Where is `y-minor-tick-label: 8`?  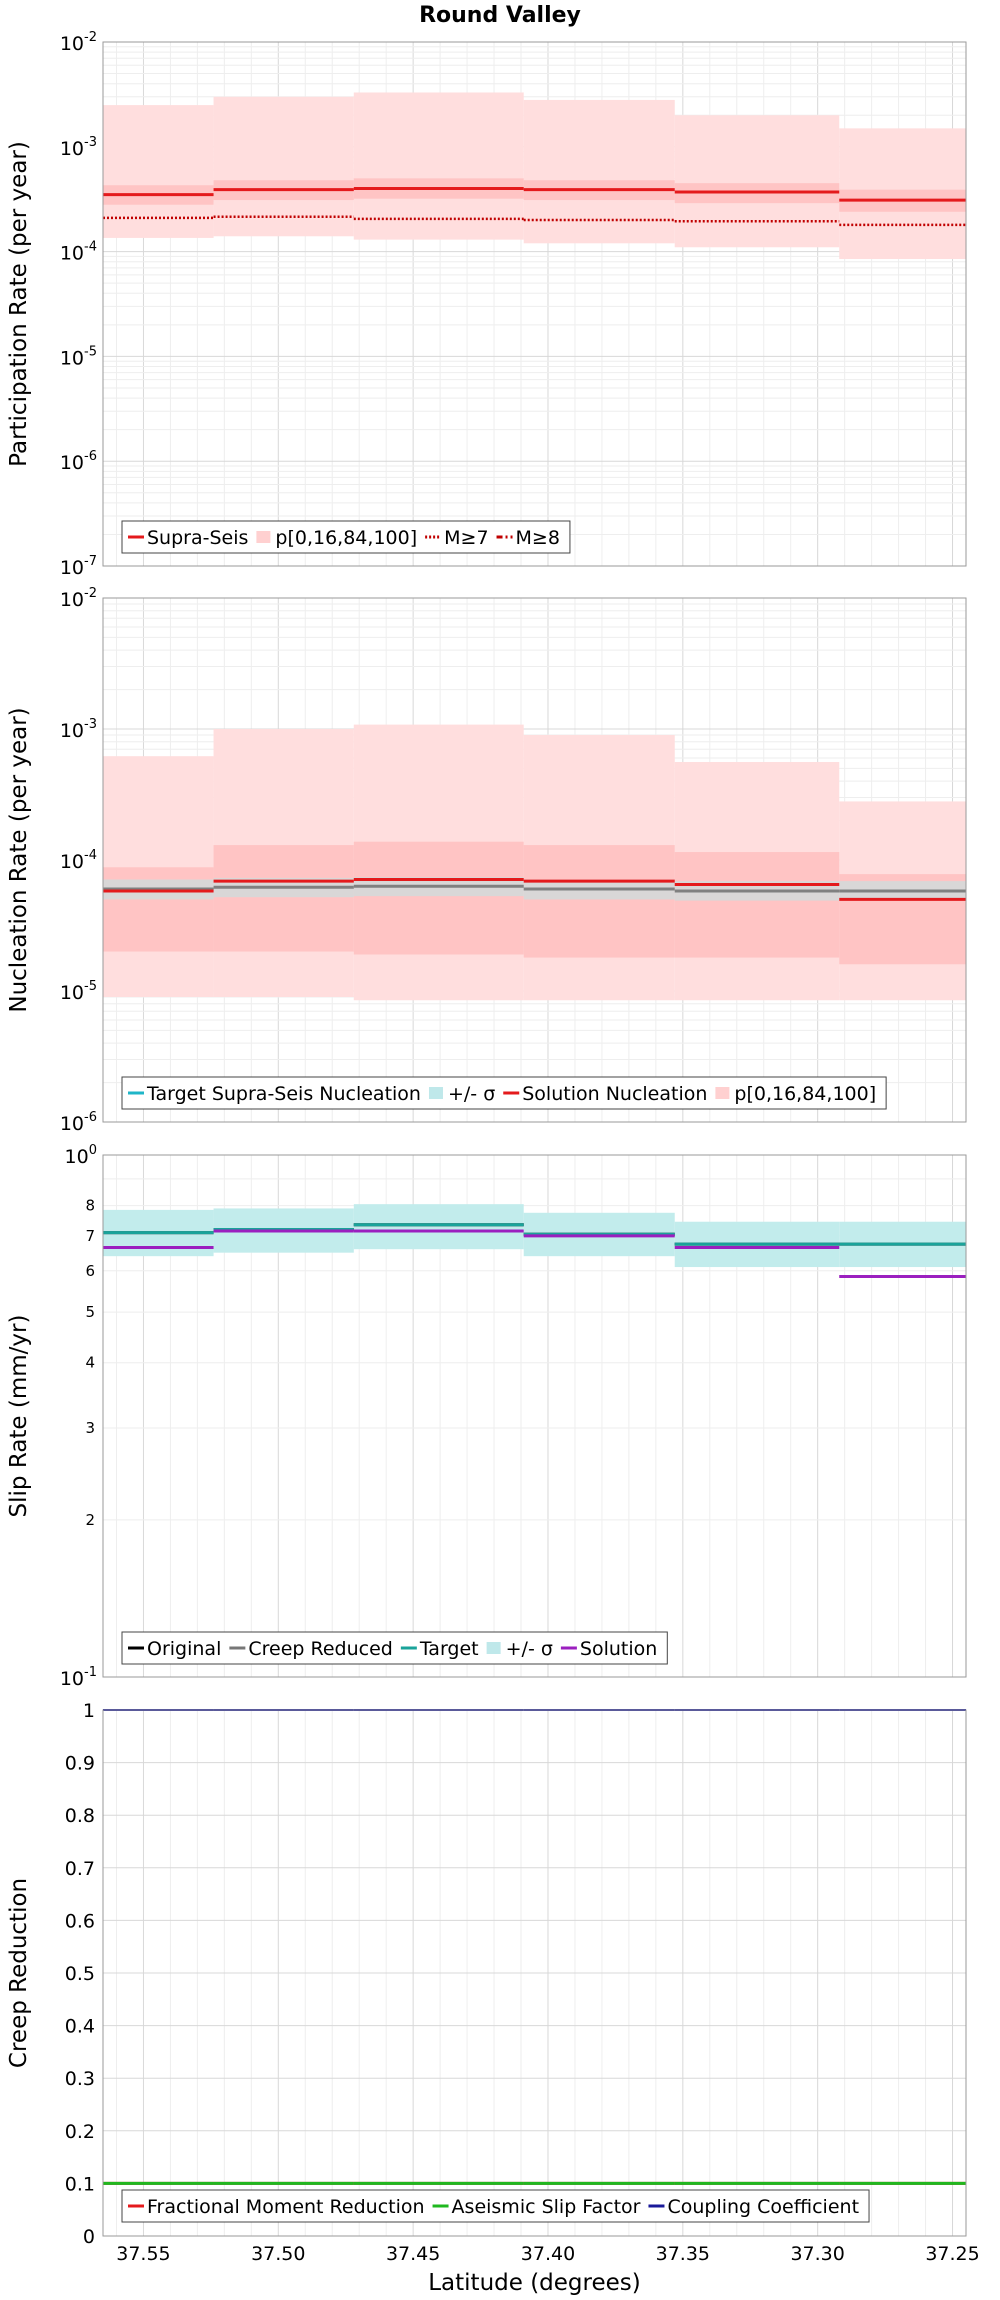
y-minor-tick-label: 8 is located at coordinates (90, 1206).